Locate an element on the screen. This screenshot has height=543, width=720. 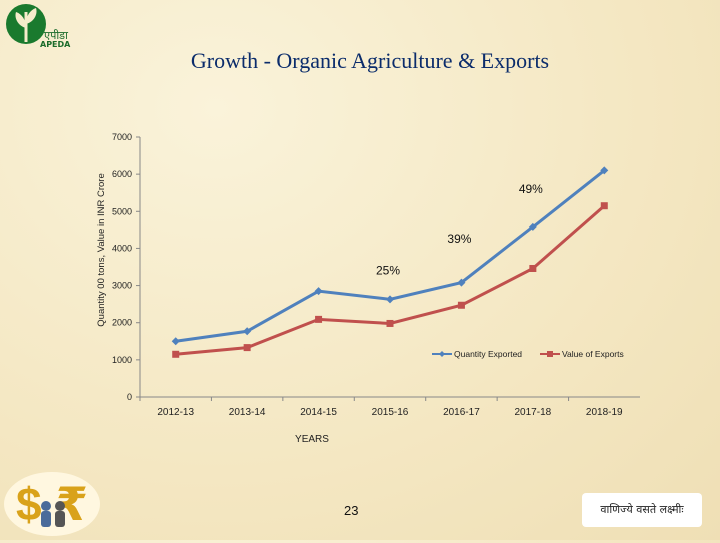
y-tick-label: 1000 is located at coordinates (122, 360).